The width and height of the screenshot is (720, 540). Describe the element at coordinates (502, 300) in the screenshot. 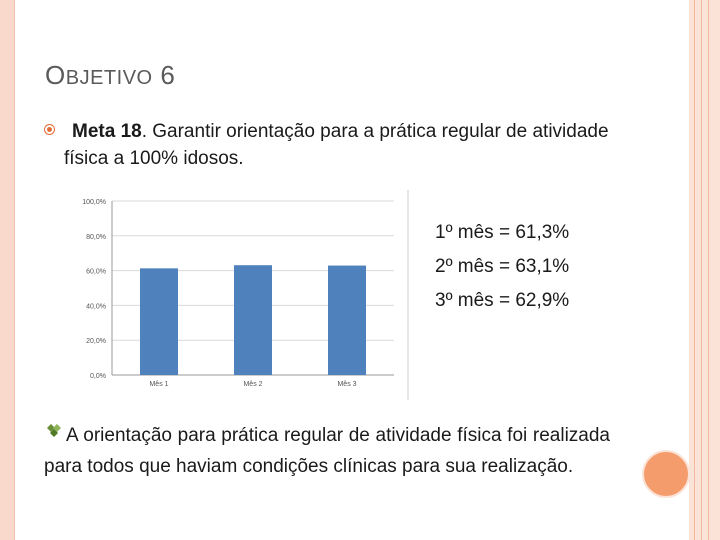

I see `stat-line-3: 3º mês = 62,9%` at that location.